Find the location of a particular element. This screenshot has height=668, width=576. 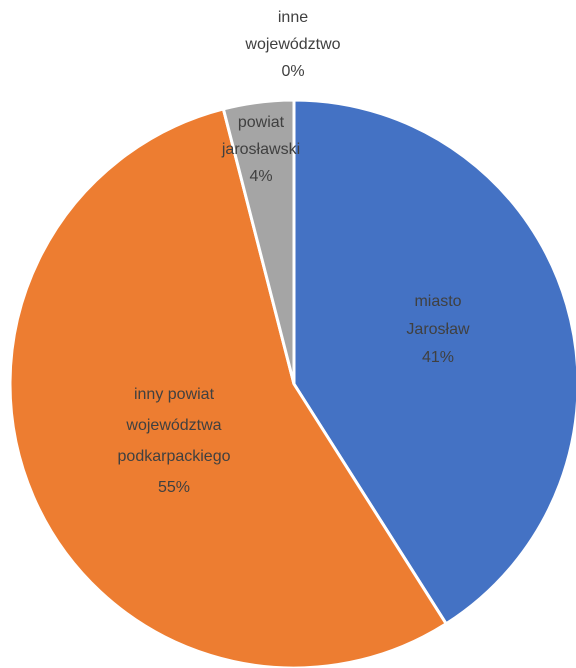

data-label-3: powiat jarosławski 4% is located at coordinates (260, 149).